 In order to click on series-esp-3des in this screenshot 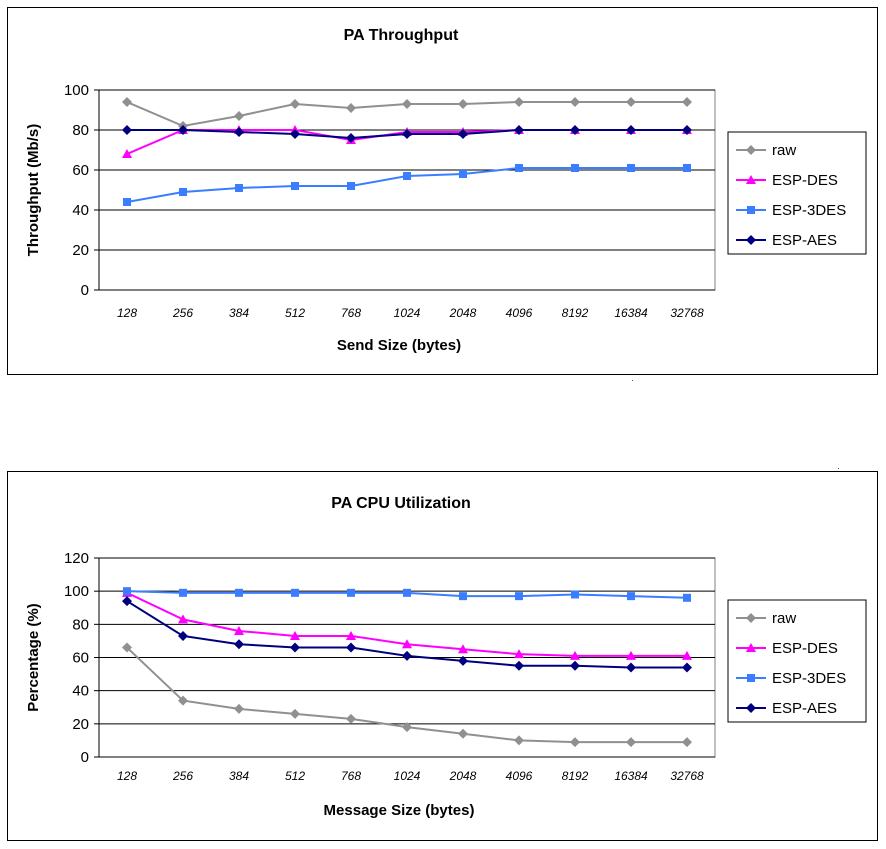, I will do `click(407, 594)`.